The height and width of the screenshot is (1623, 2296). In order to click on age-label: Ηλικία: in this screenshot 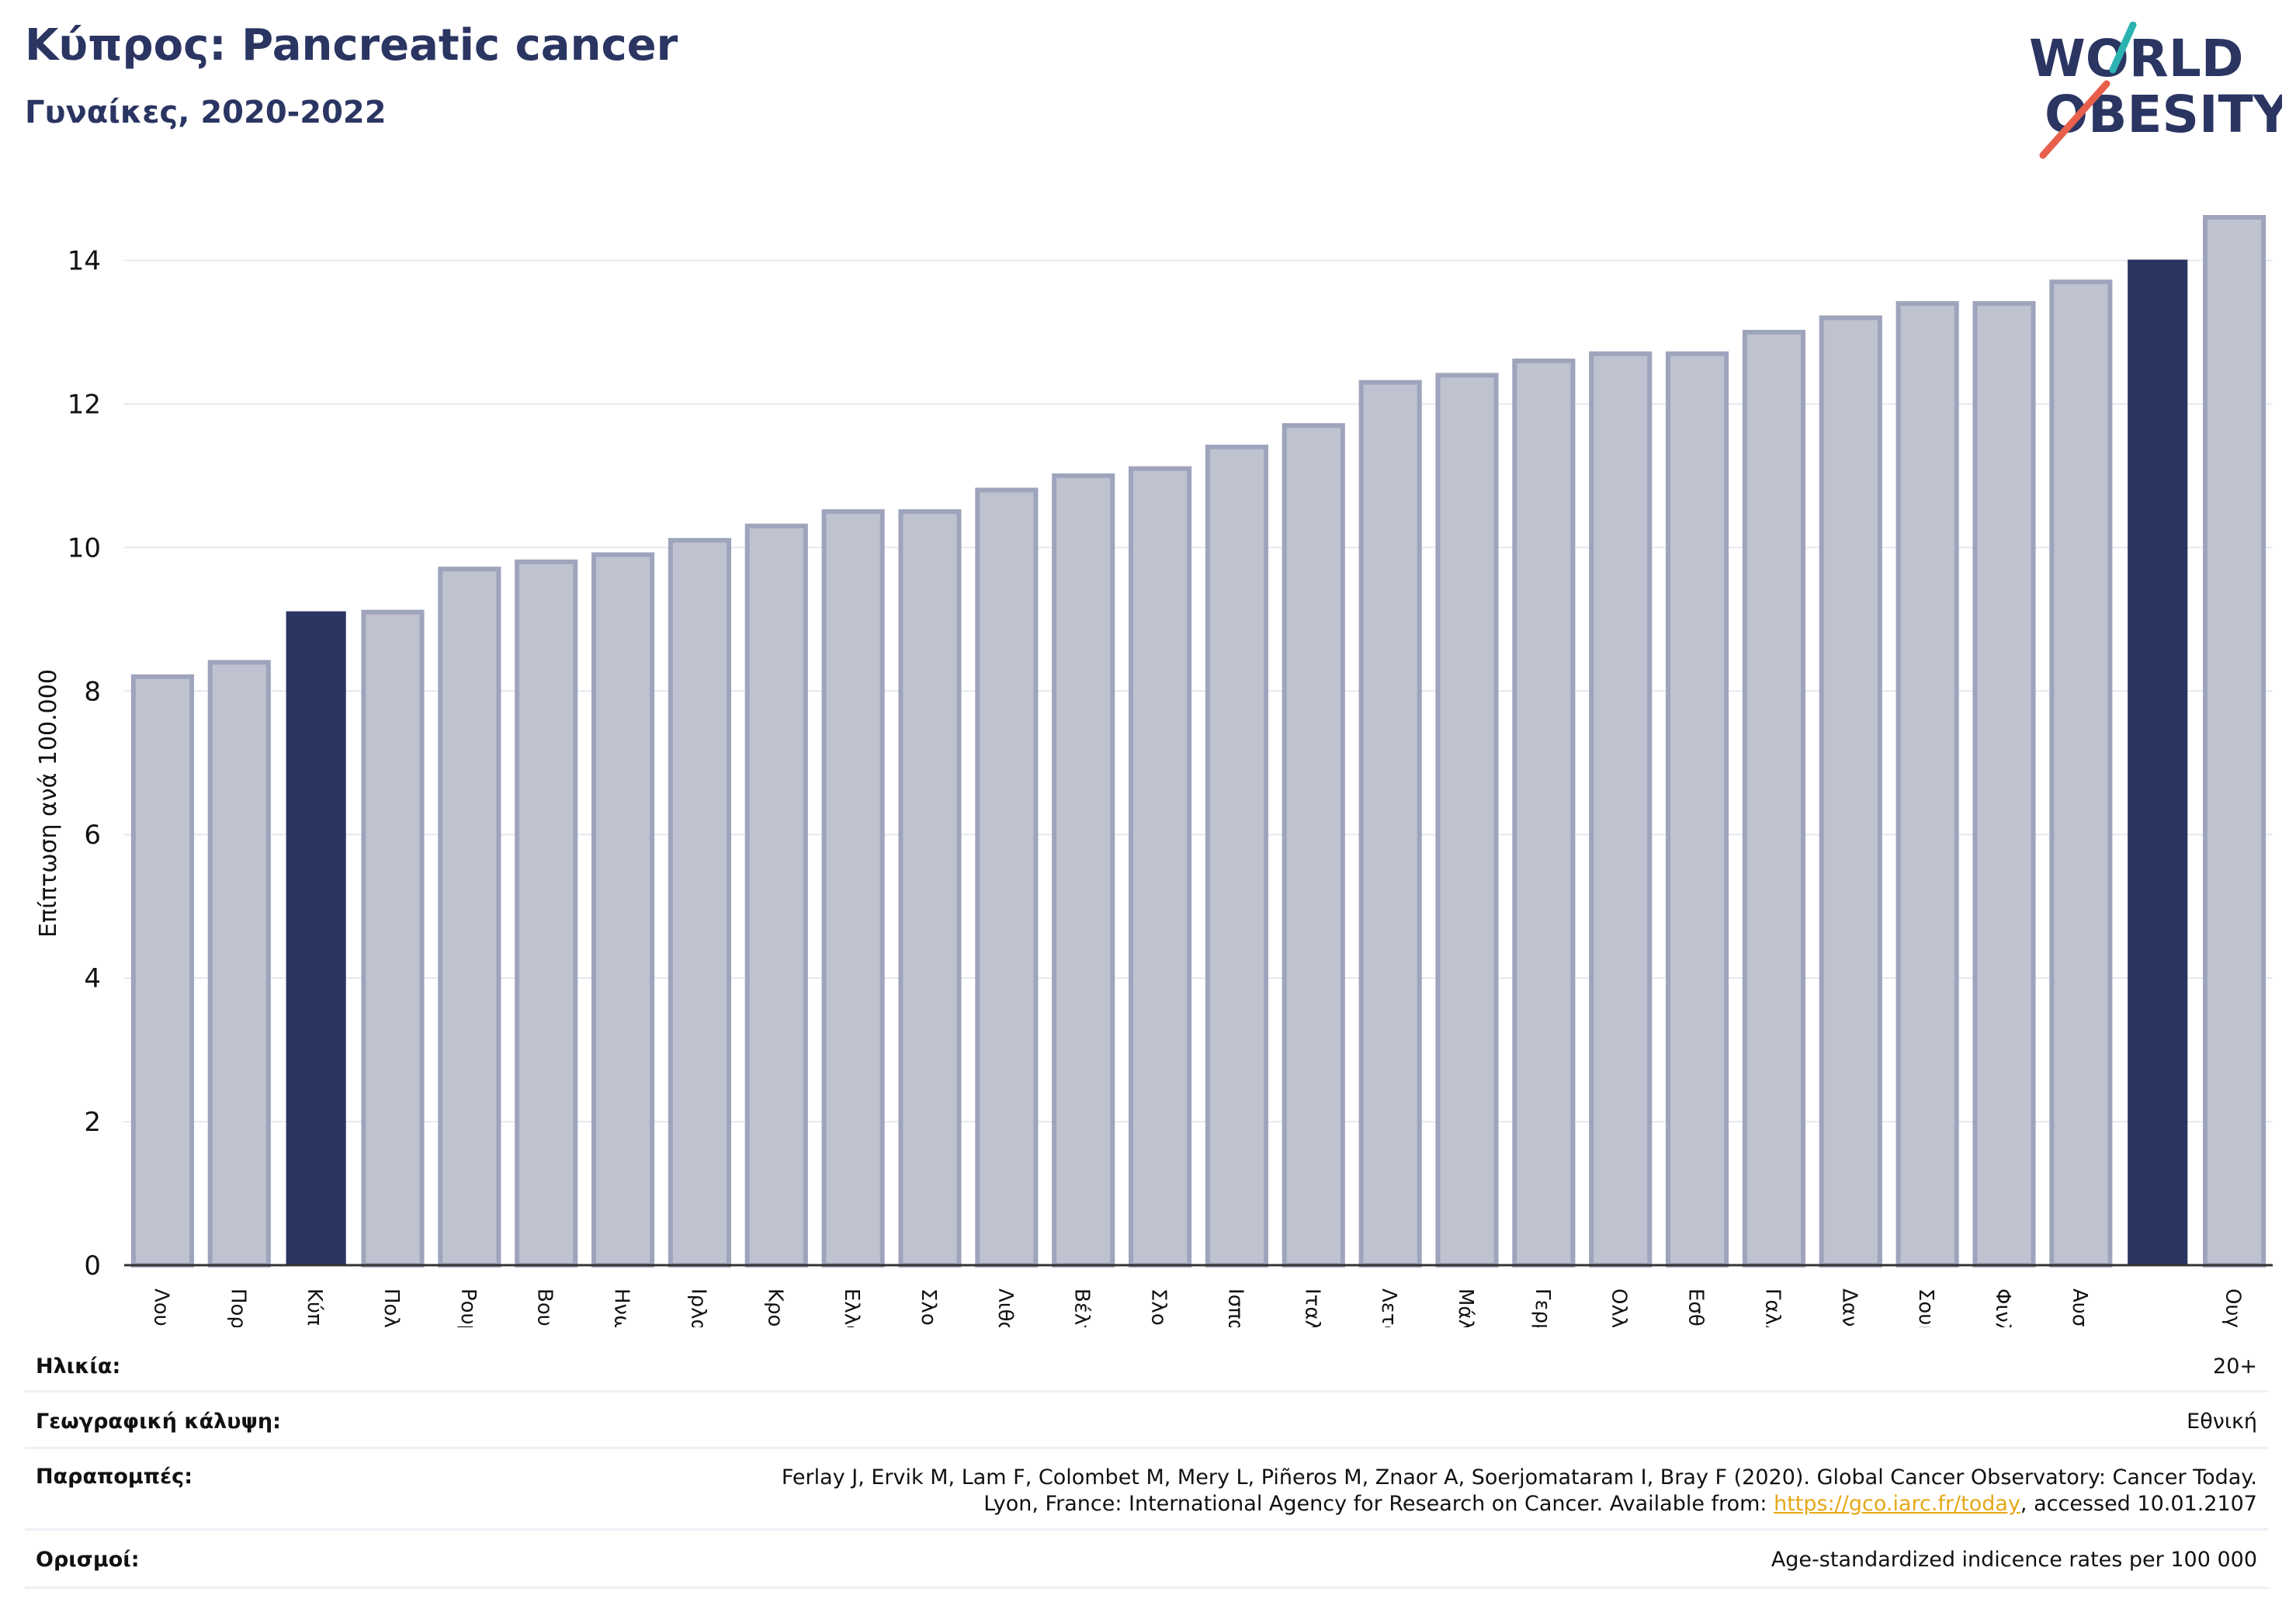, I will do `click(78, 1366)`.